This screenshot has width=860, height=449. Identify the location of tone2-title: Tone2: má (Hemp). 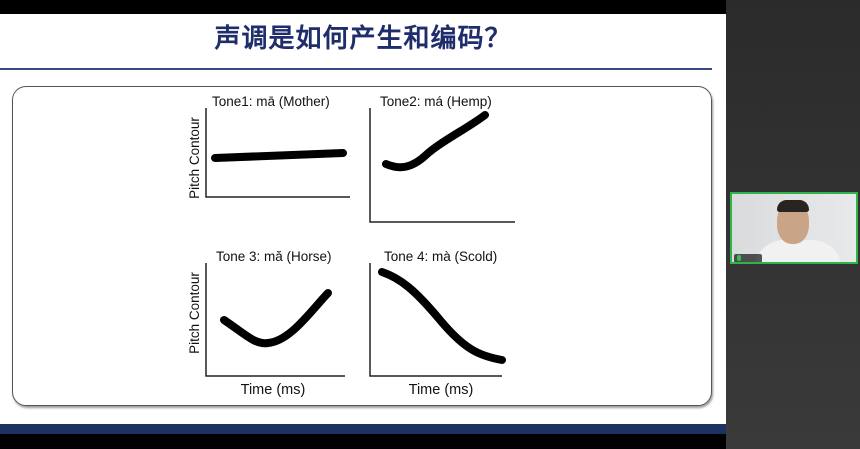
(436, 101).